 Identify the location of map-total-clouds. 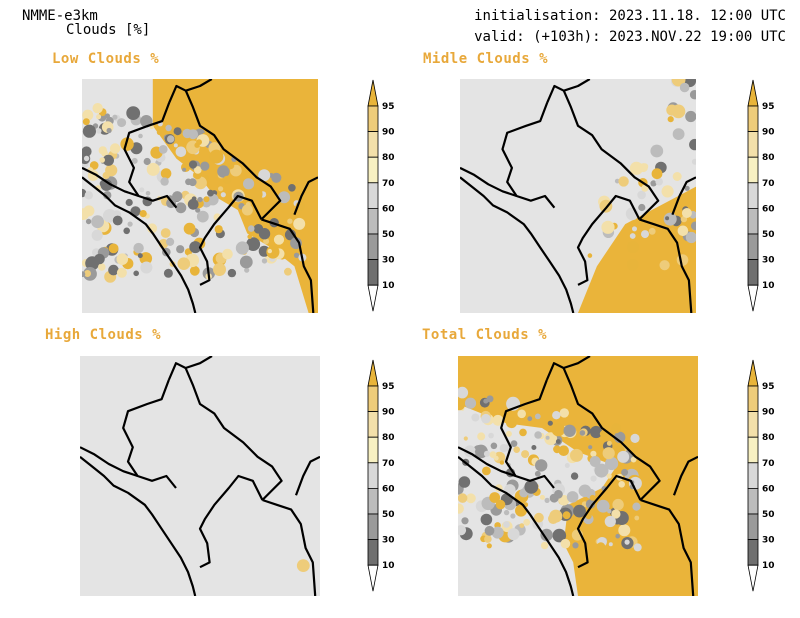
(578, 476).